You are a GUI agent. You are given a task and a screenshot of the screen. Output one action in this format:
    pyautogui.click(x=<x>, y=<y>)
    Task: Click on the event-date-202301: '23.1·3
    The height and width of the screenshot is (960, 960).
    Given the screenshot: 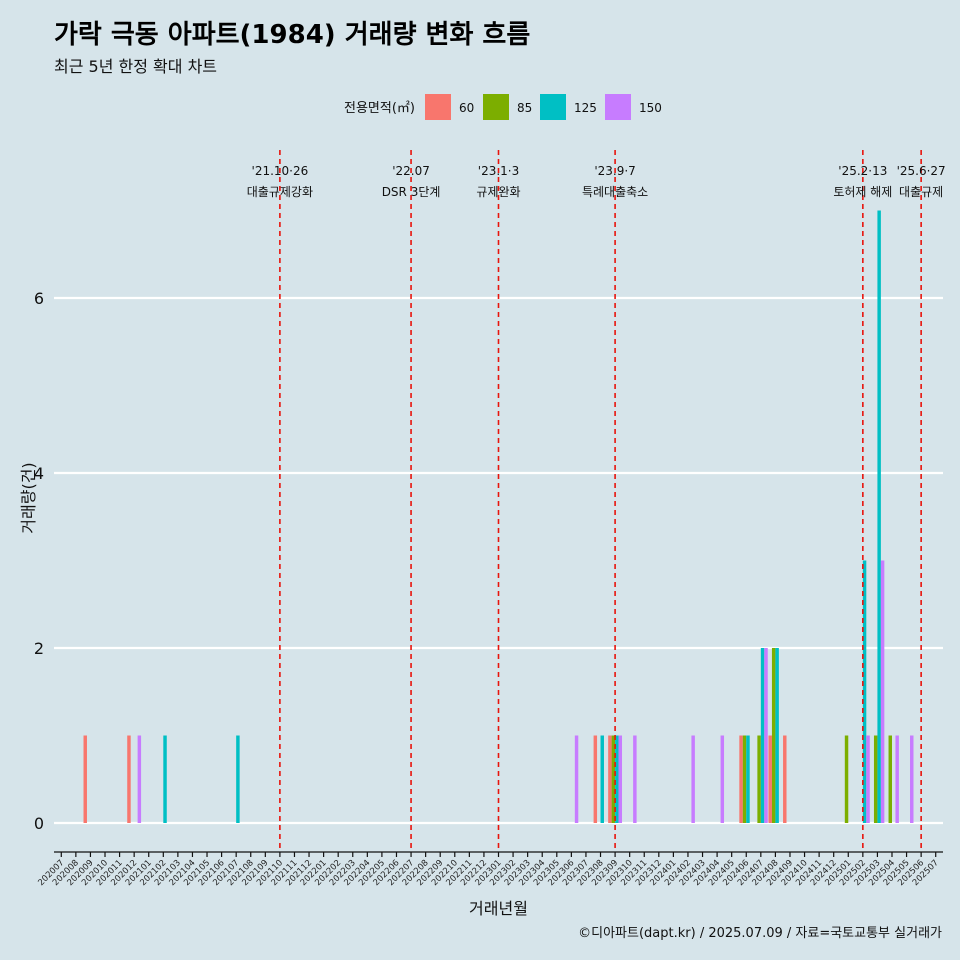 What is the action you would take?
    pyautogui.click(x=498, y=171)
    